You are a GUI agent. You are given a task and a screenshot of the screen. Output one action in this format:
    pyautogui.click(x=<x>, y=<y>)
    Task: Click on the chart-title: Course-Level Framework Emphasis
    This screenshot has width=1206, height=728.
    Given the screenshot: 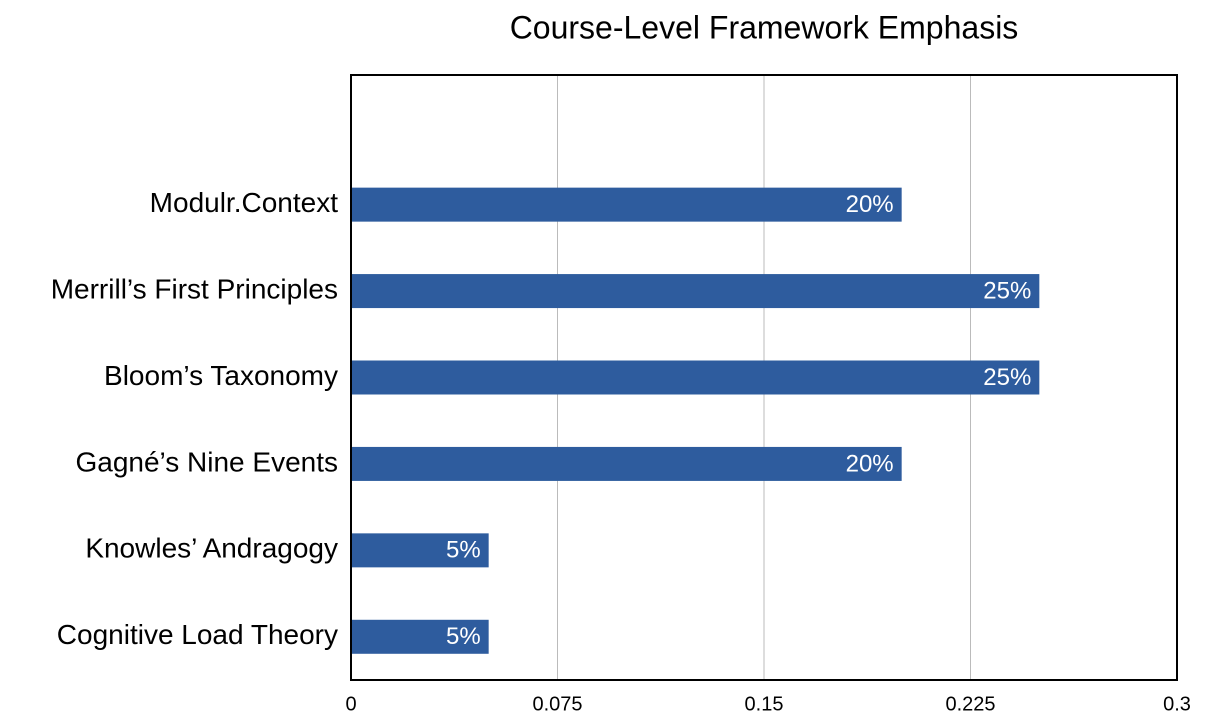 What is the action you would take?
    pyautogui.click(x=764, y=27)
    